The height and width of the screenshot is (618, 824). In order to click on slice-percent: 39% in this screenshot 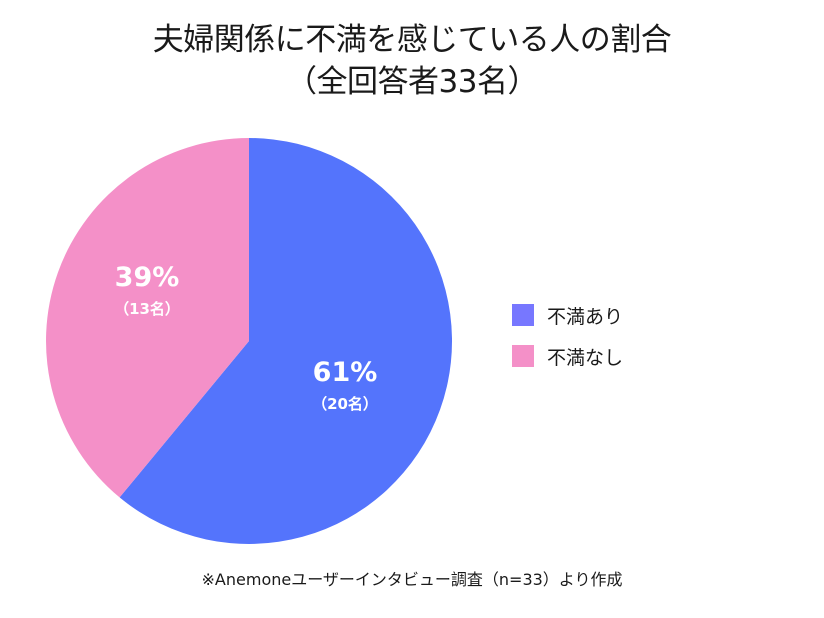, I will do `click(147, 277)`.